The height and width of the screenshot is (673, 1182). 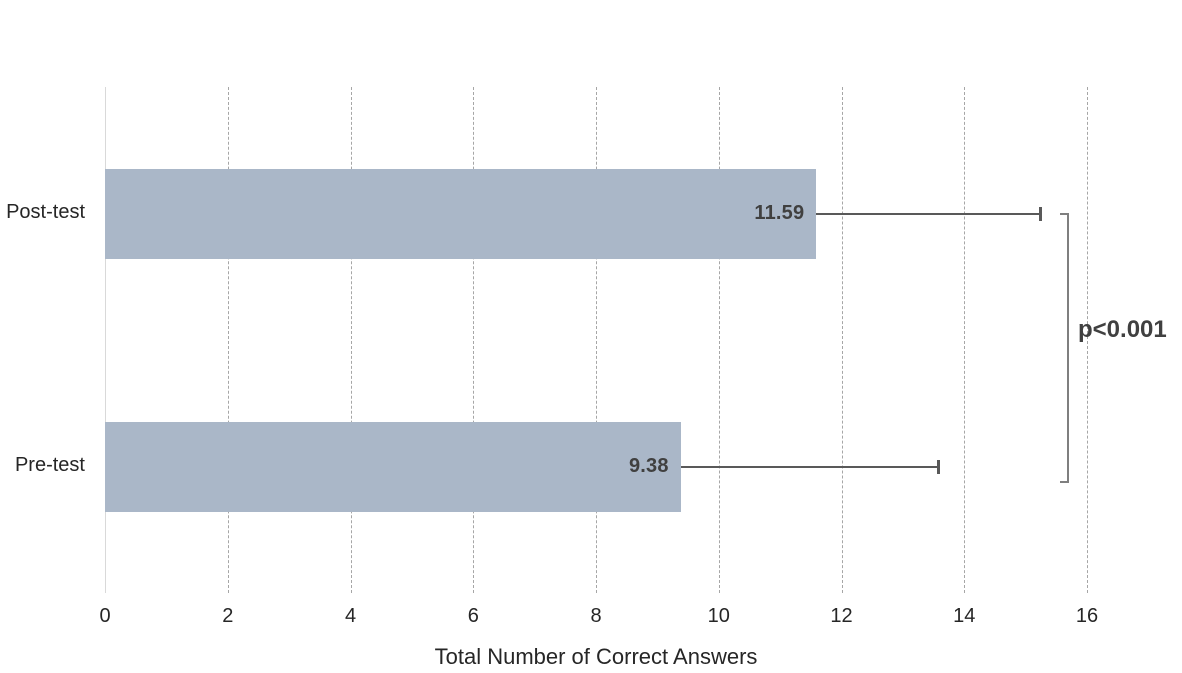 I want to click on x-tick-label-0: 0, so click(x=105, y=616).